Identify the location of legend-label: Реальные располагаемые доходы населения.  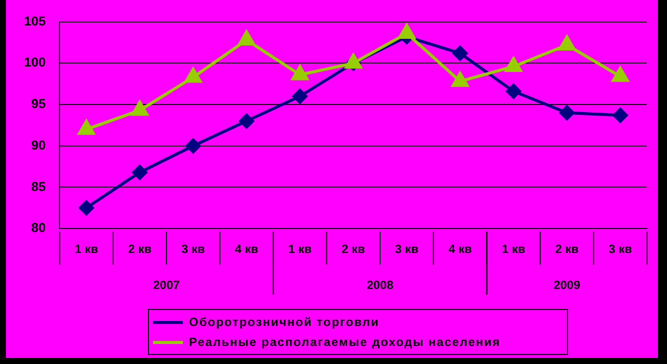
(345, 342).